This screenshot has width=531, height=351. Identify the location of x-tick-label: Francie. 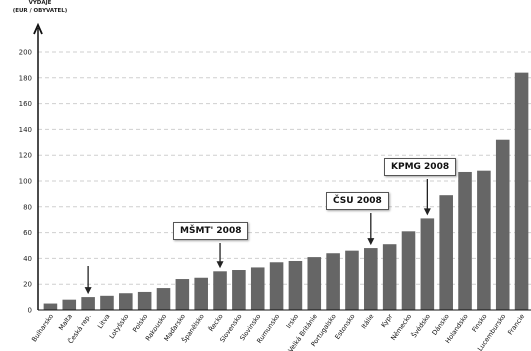
(516, 325).